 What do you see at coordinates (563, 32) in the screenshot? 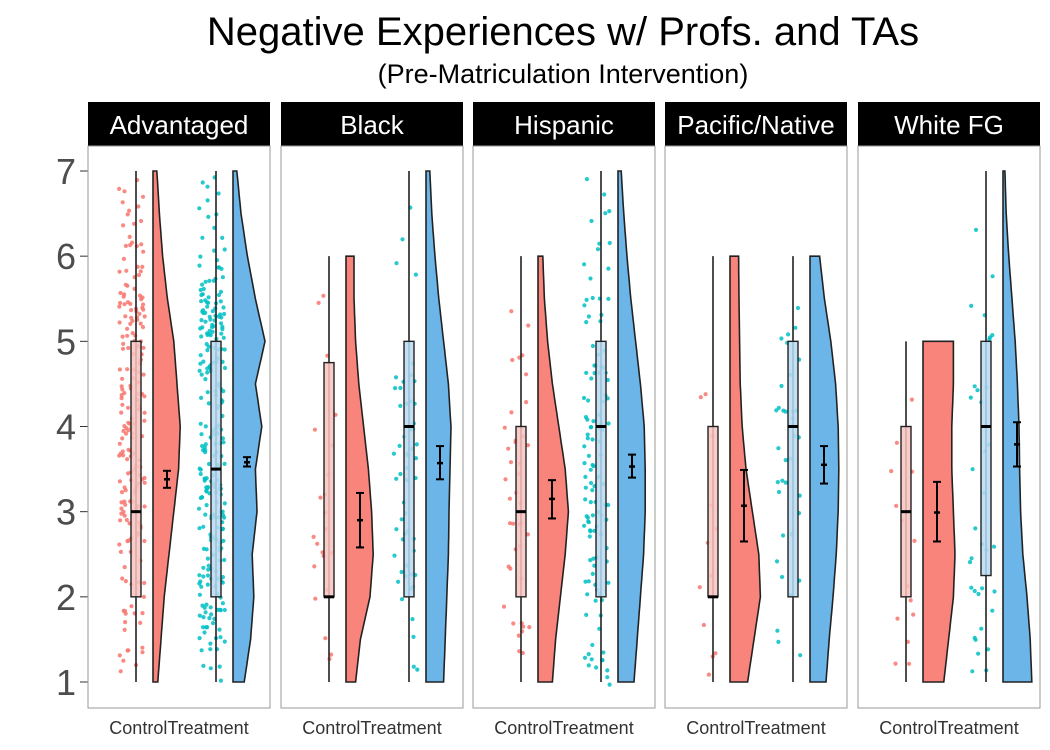
I see `chart-title: Negative Experiences w/ Profs. and TAs` at bounding box center [563, 32].